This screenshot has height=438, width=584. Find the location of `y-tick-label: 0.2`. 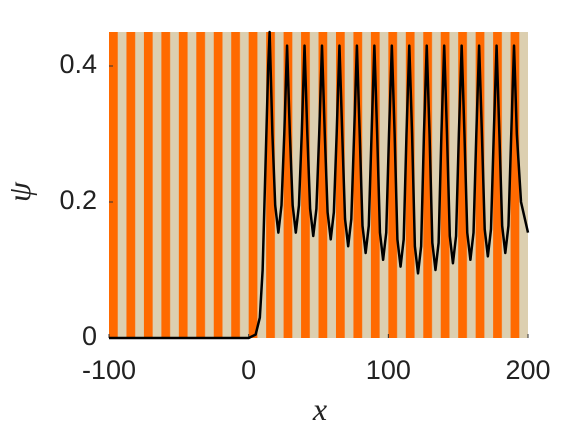

y-tick-label: 0.2 is located at coordinates (78, 200).